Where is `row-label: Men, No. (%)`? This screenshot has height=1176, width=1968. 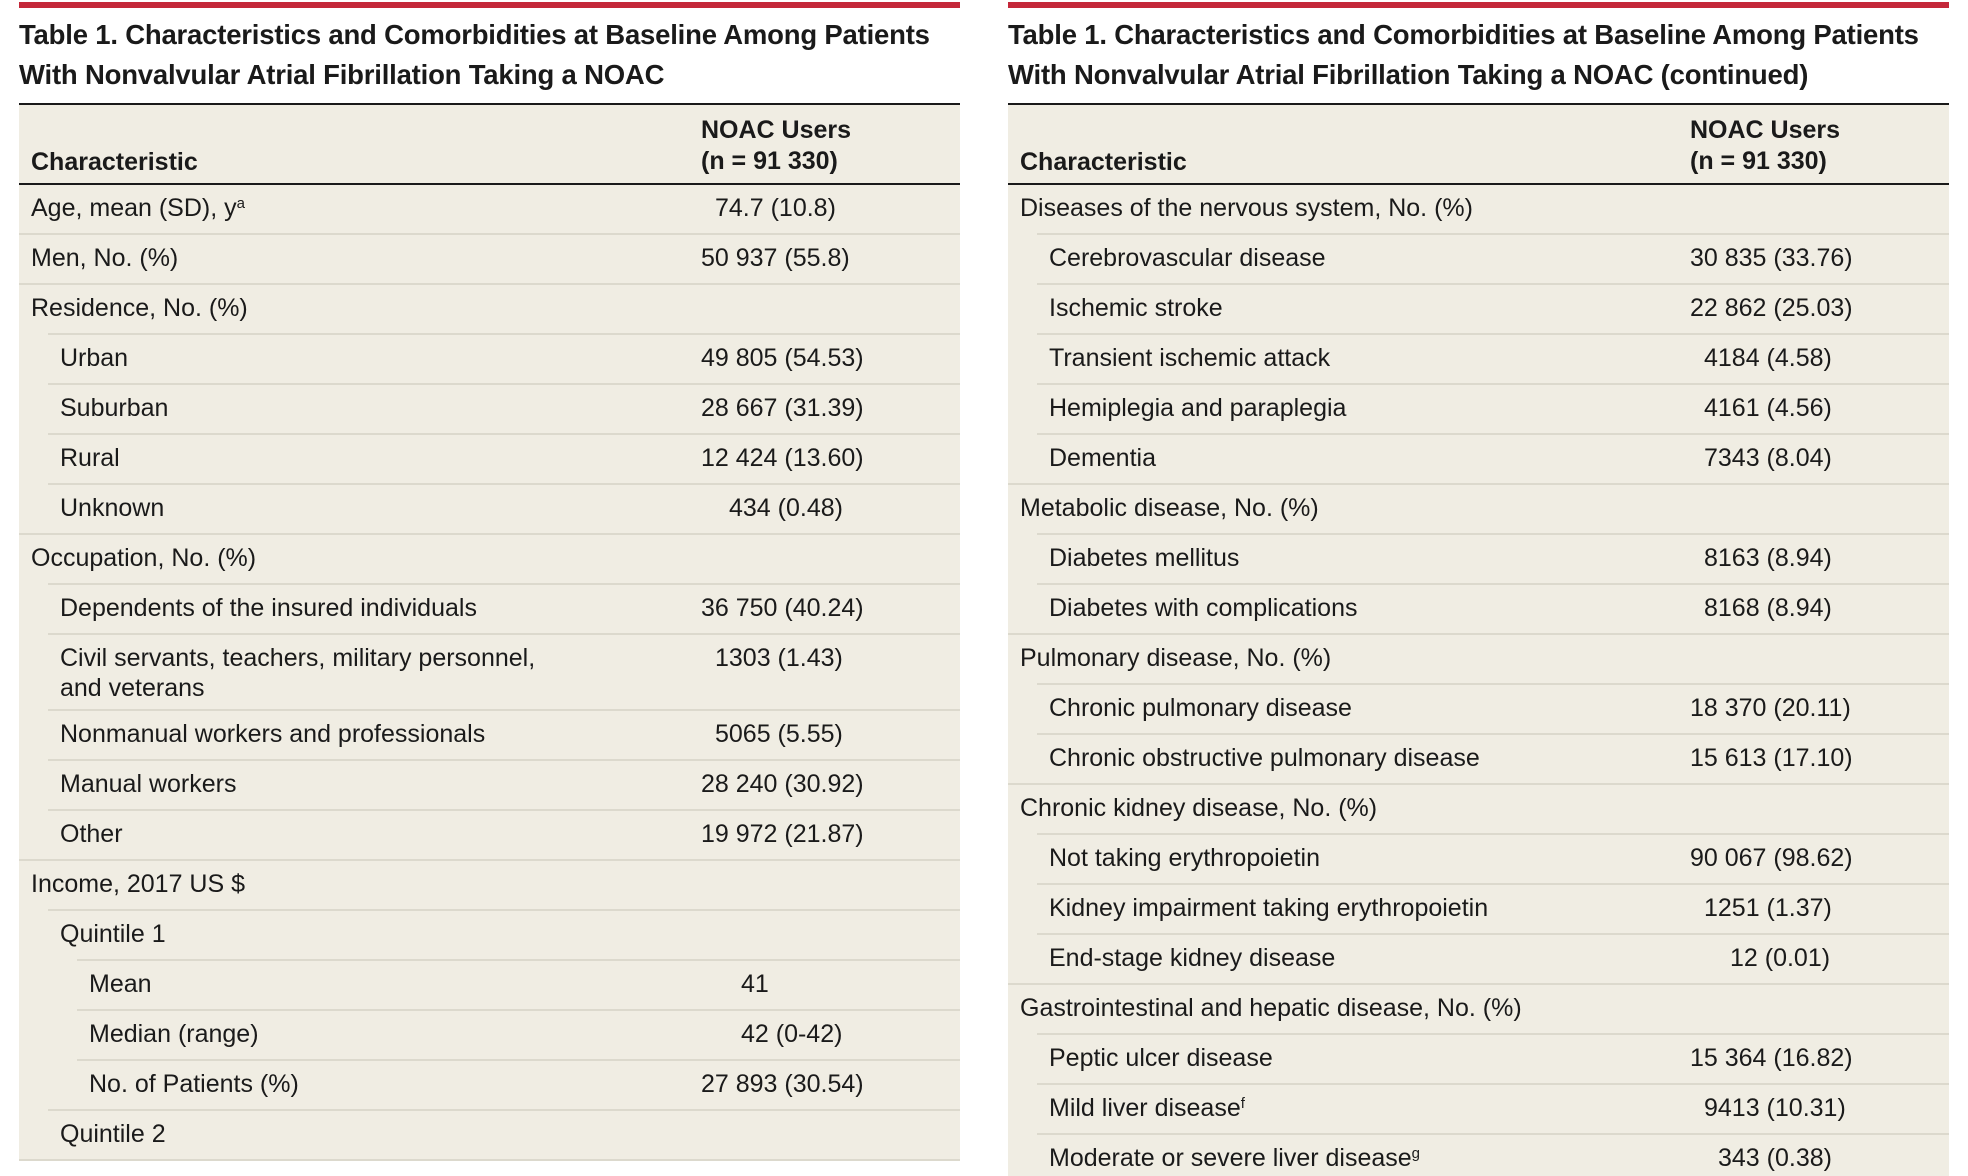
row-label: Men, No. (%) is located at coordinates (104, 258).